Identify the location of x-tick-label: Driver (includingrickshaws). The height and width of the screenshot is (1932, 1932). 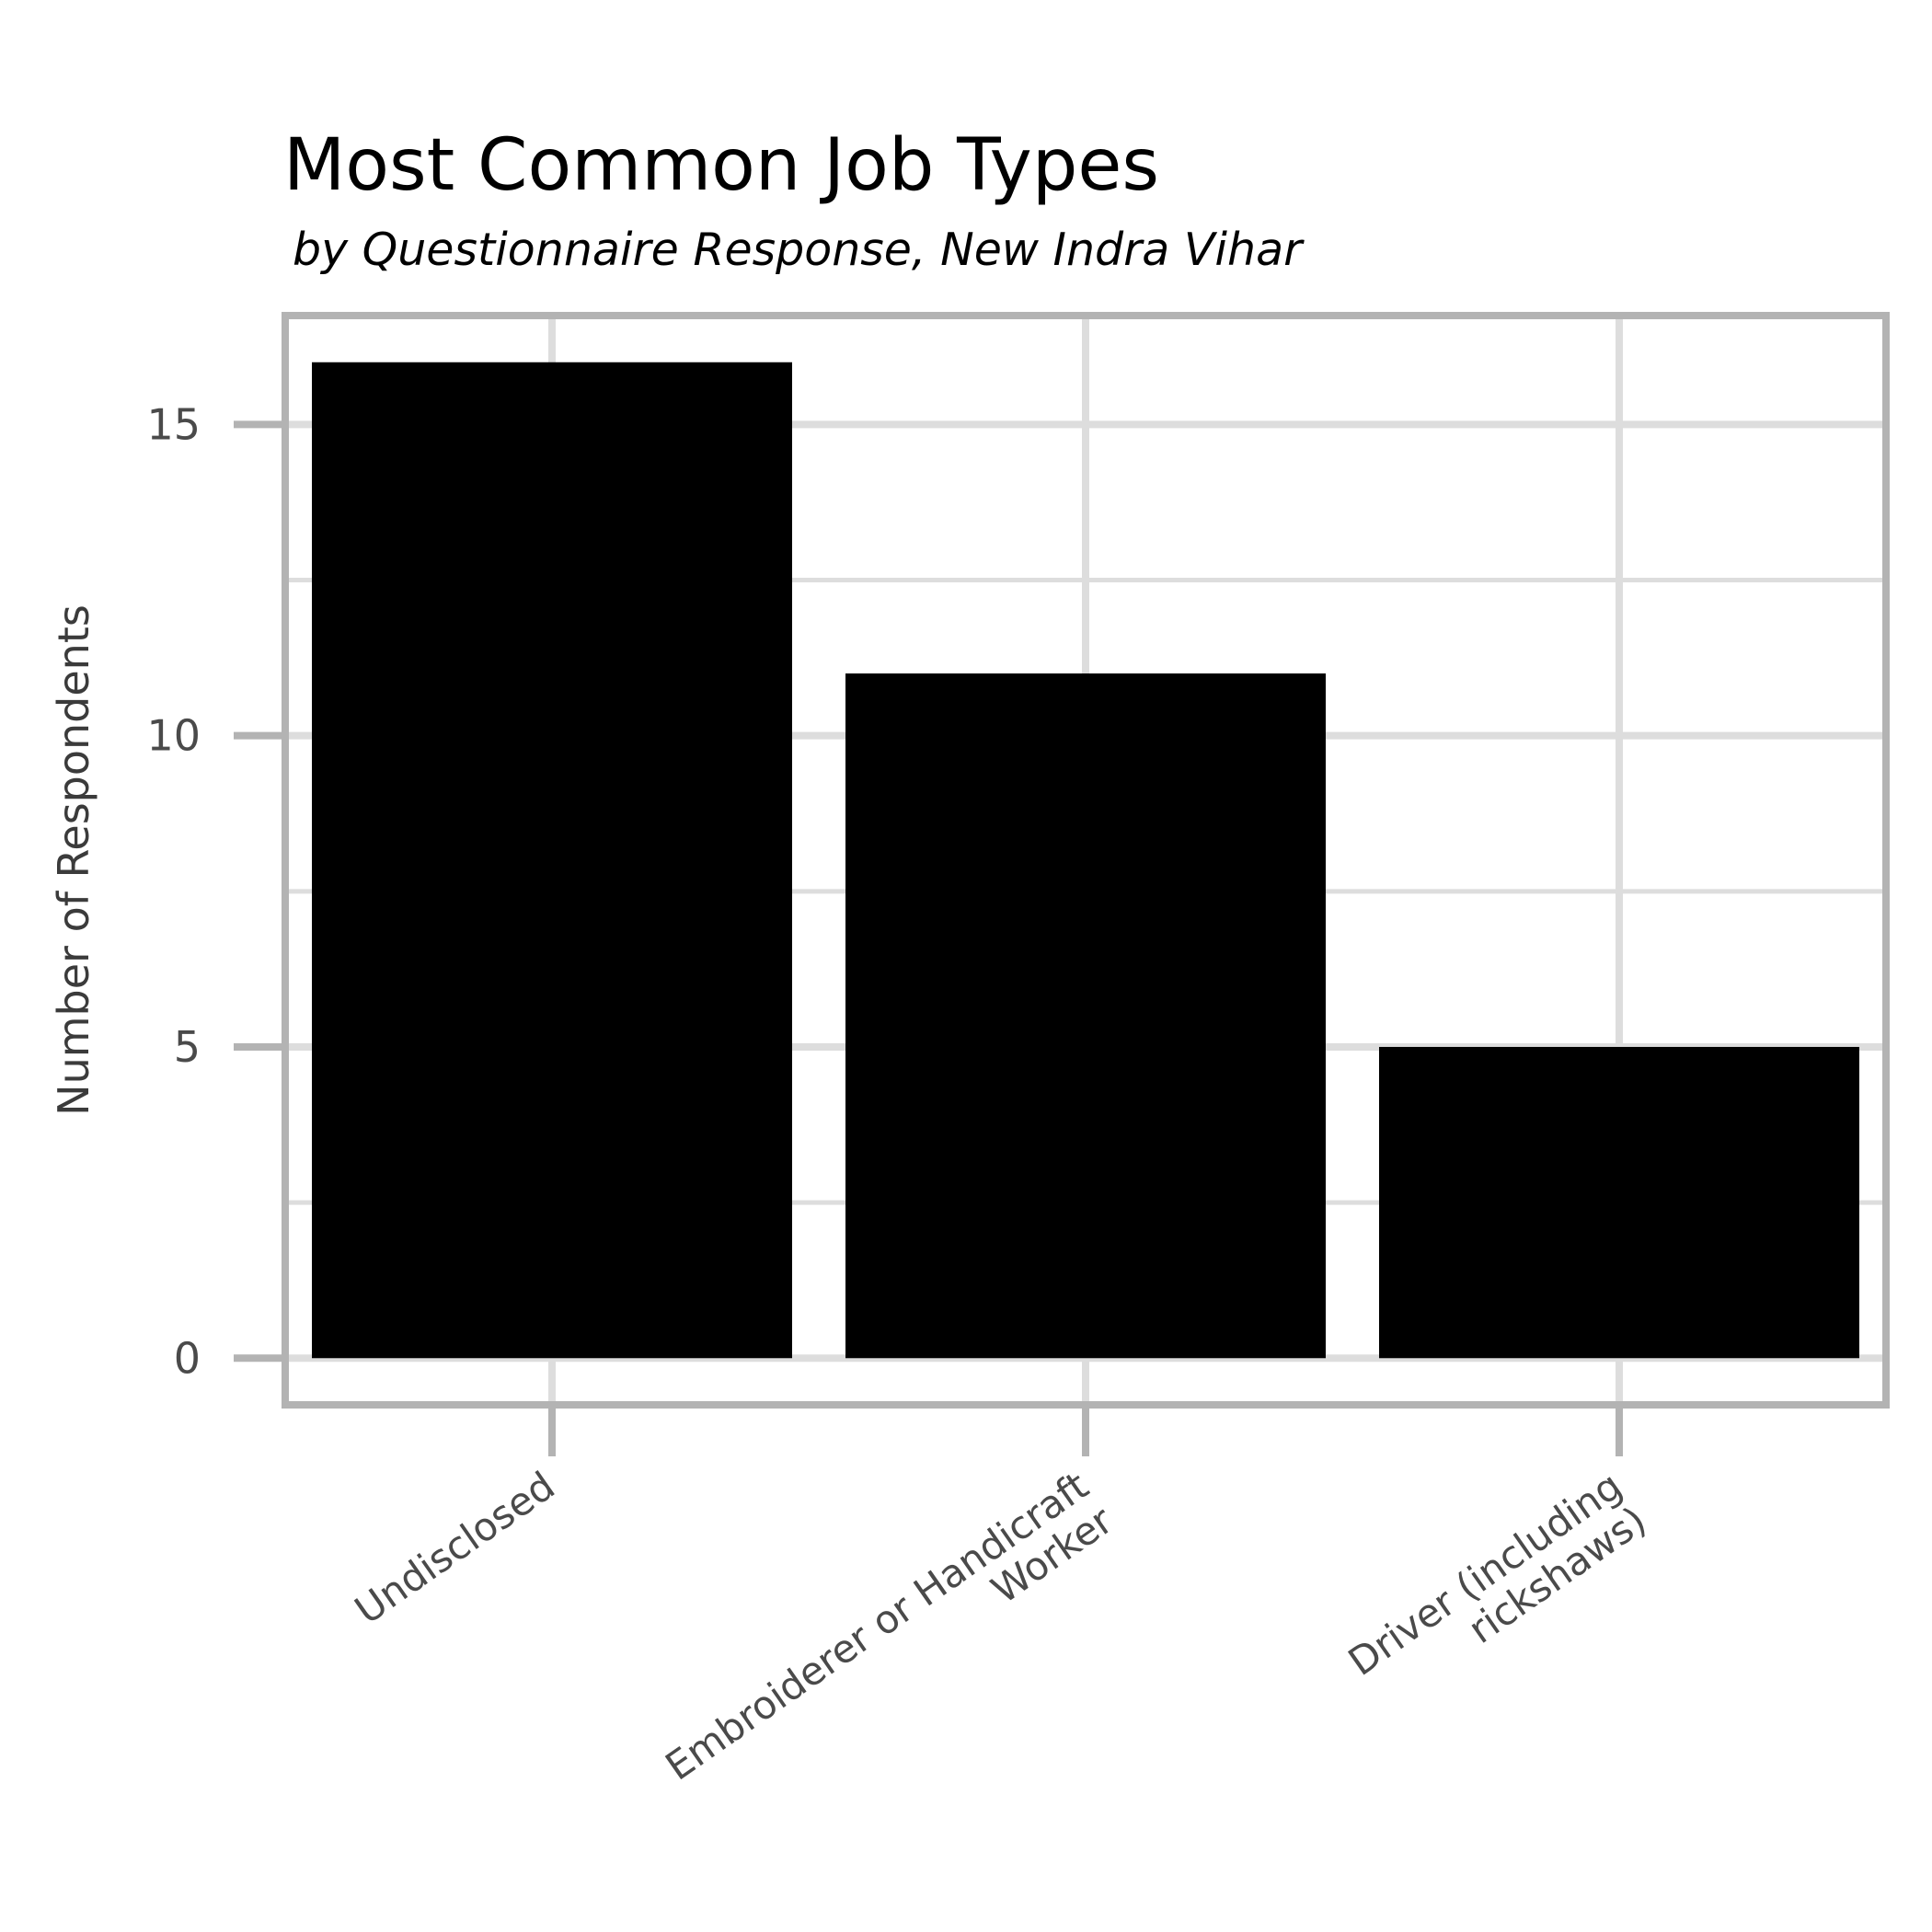
(1497, 1591).